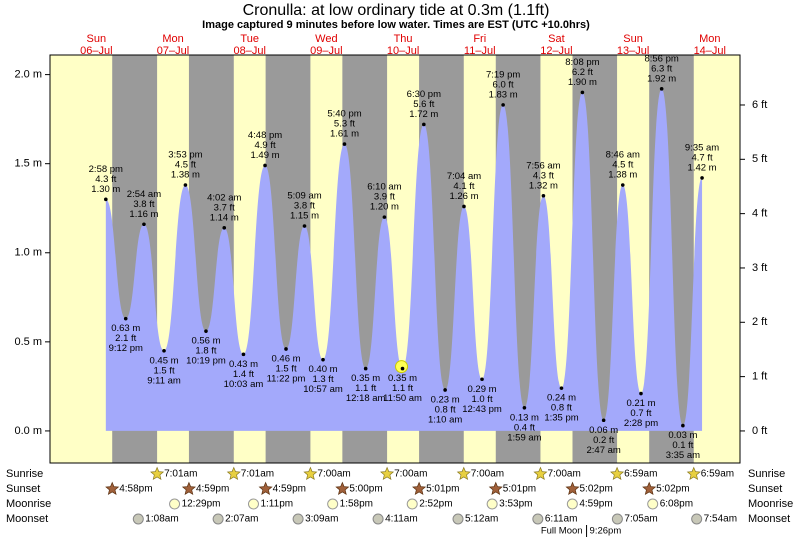  What do you see at coordinates (561, 519) in the screenshot?
I see `row-time: 6:11am` at bounding box center [561, 519].